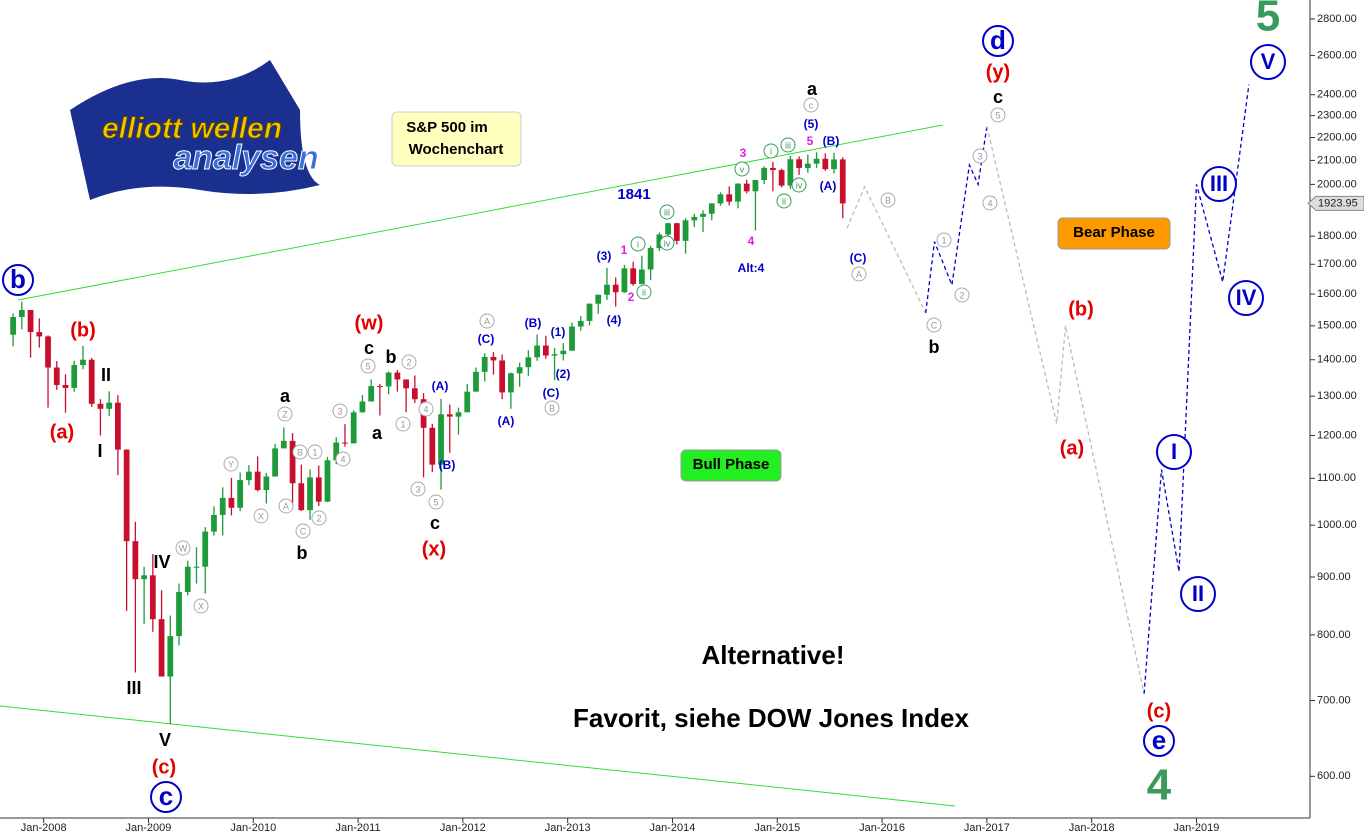  I want to click on logo: elliott wellen analysen, so click(195, 130).